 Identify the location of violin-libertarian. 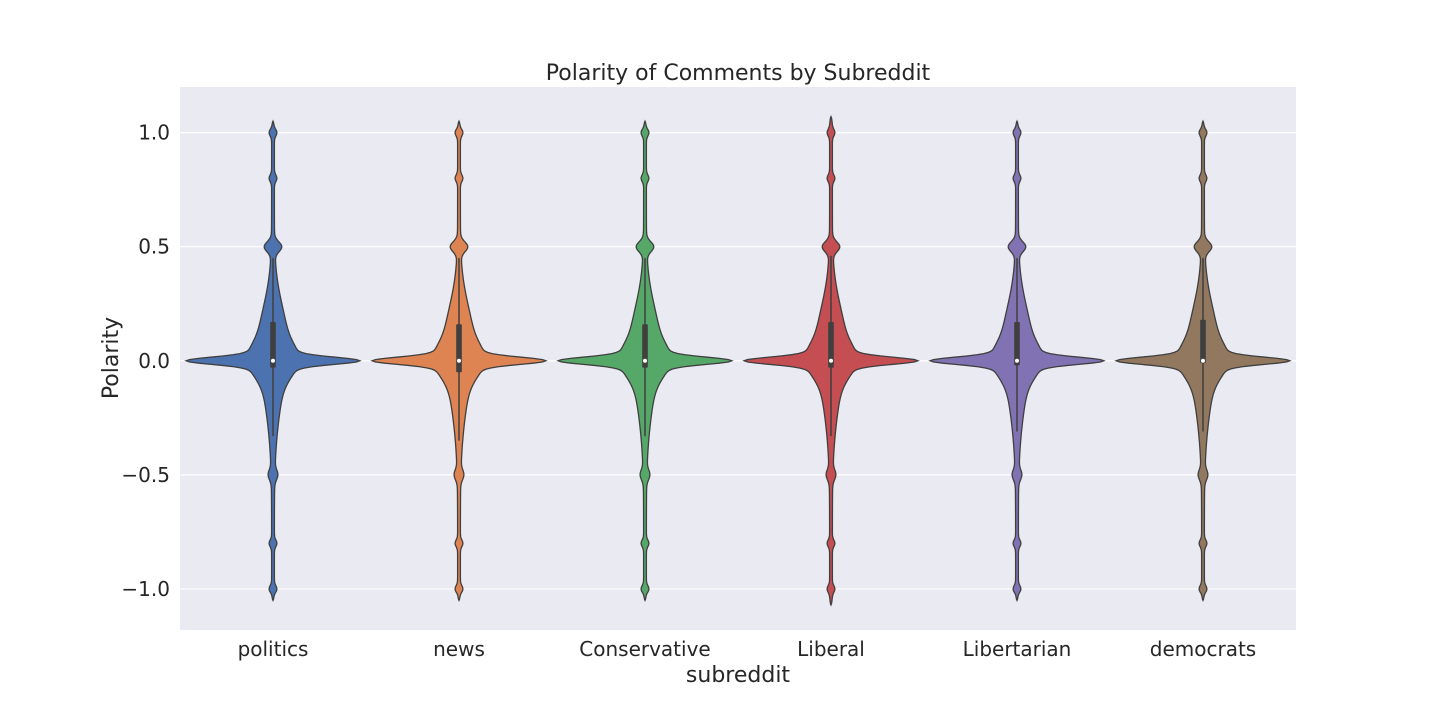
(1017, 361).